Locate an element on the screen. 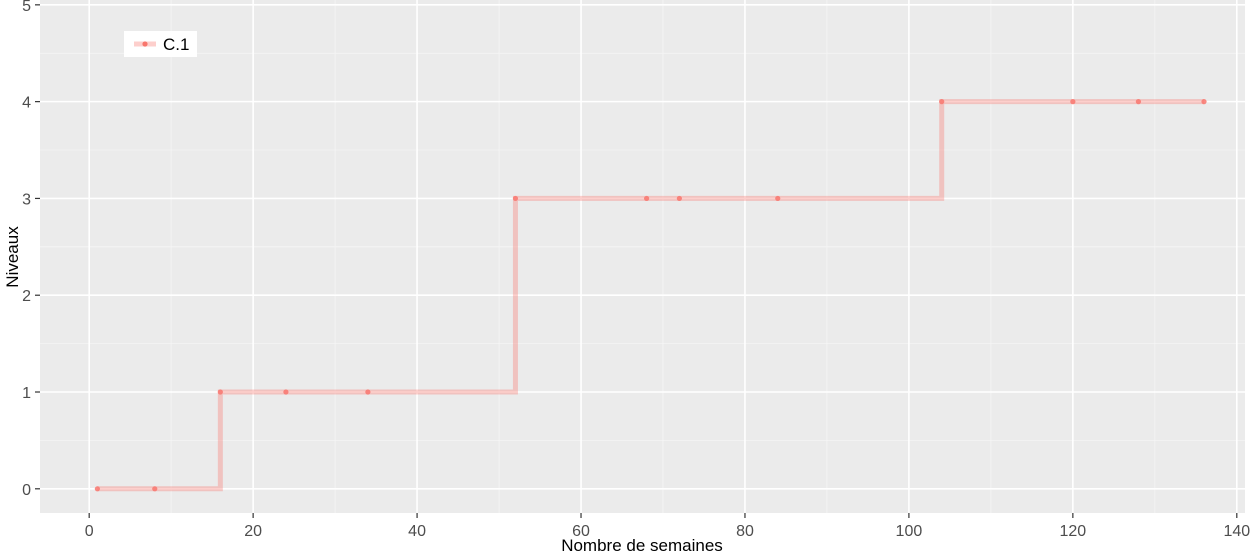 The width and height of the screenshot is (1250, 555). legend-key-point is located at coordinates (145, 44).